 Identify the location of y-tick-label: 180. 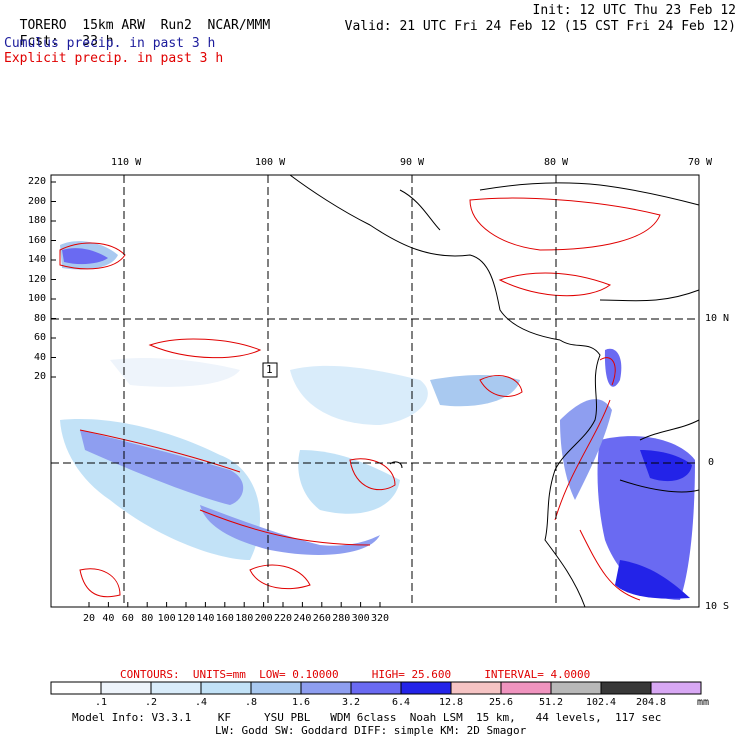
(36, 220).